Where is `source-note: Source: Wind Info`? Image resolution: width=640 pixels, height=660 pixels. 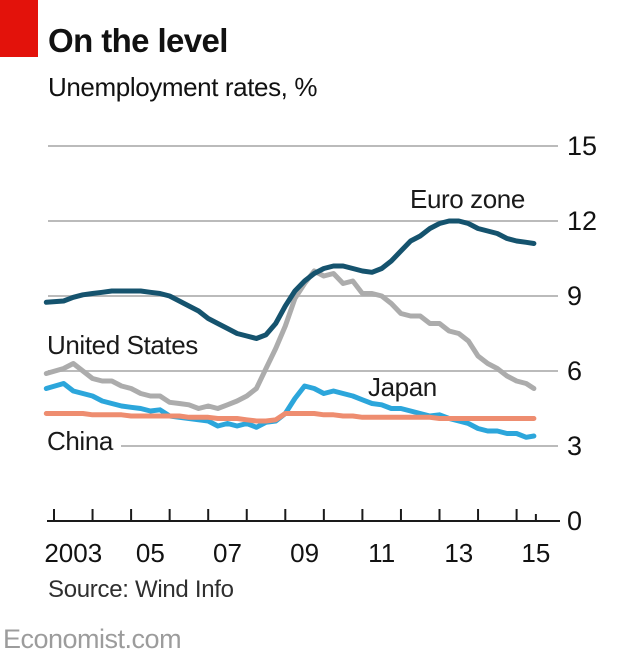 source-note: Source: Wind Info is located at coordinates (141, 589).